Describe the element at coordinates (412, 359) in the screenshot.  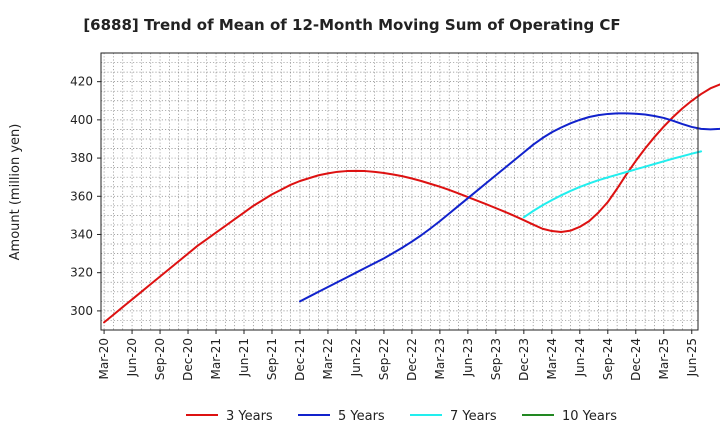
I see `x-tick-label: Dec-22` at that location.